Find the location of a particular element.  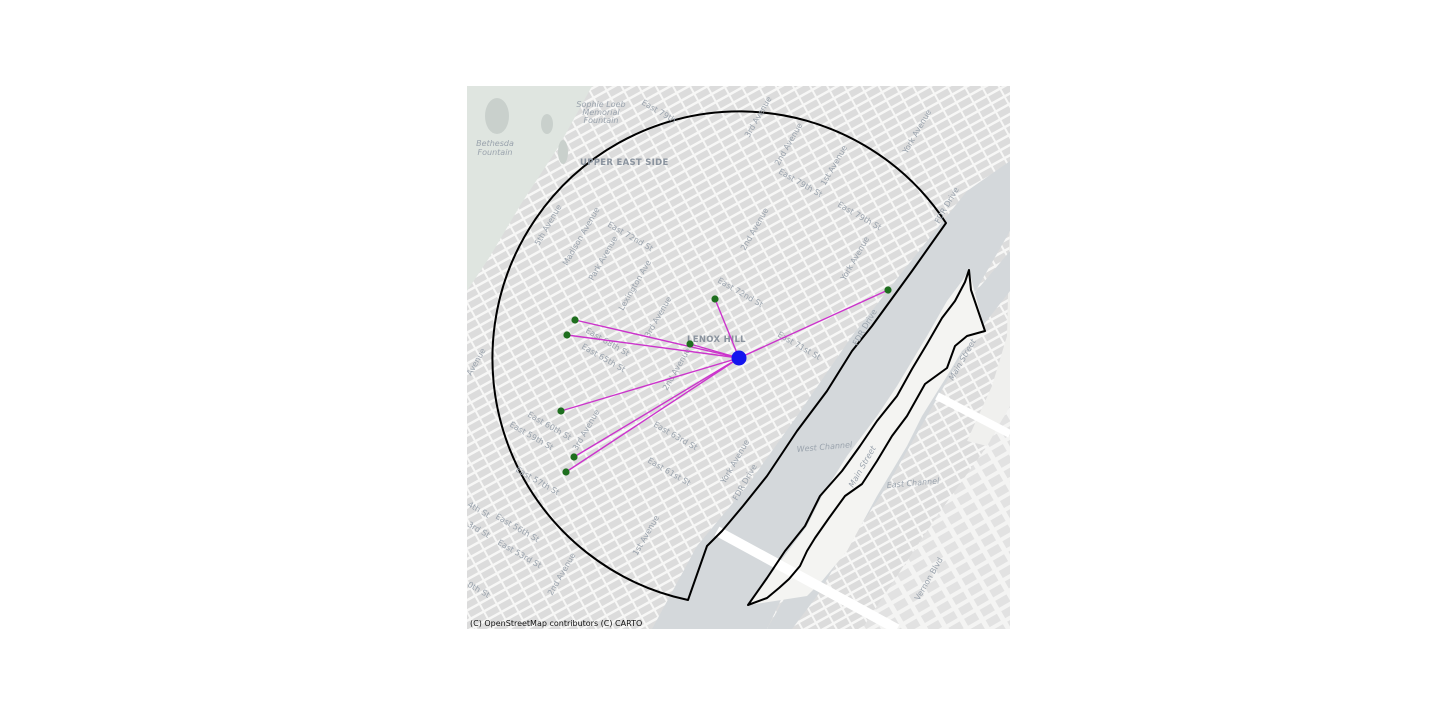

spoke-lines is located at coordinates (724, 381).